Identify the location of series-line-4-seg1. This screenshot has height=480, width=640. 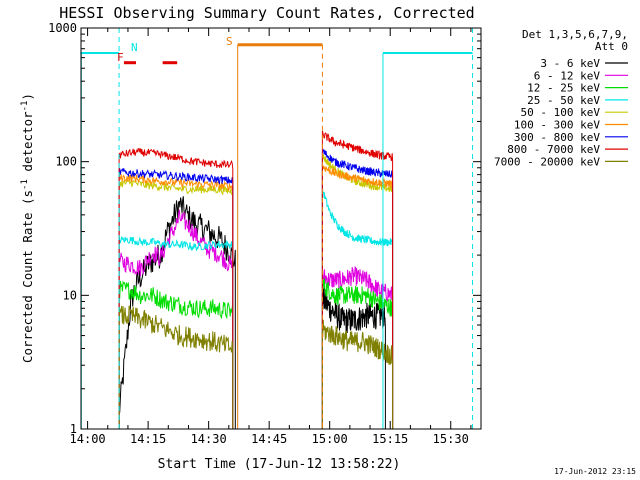
(176, 332).